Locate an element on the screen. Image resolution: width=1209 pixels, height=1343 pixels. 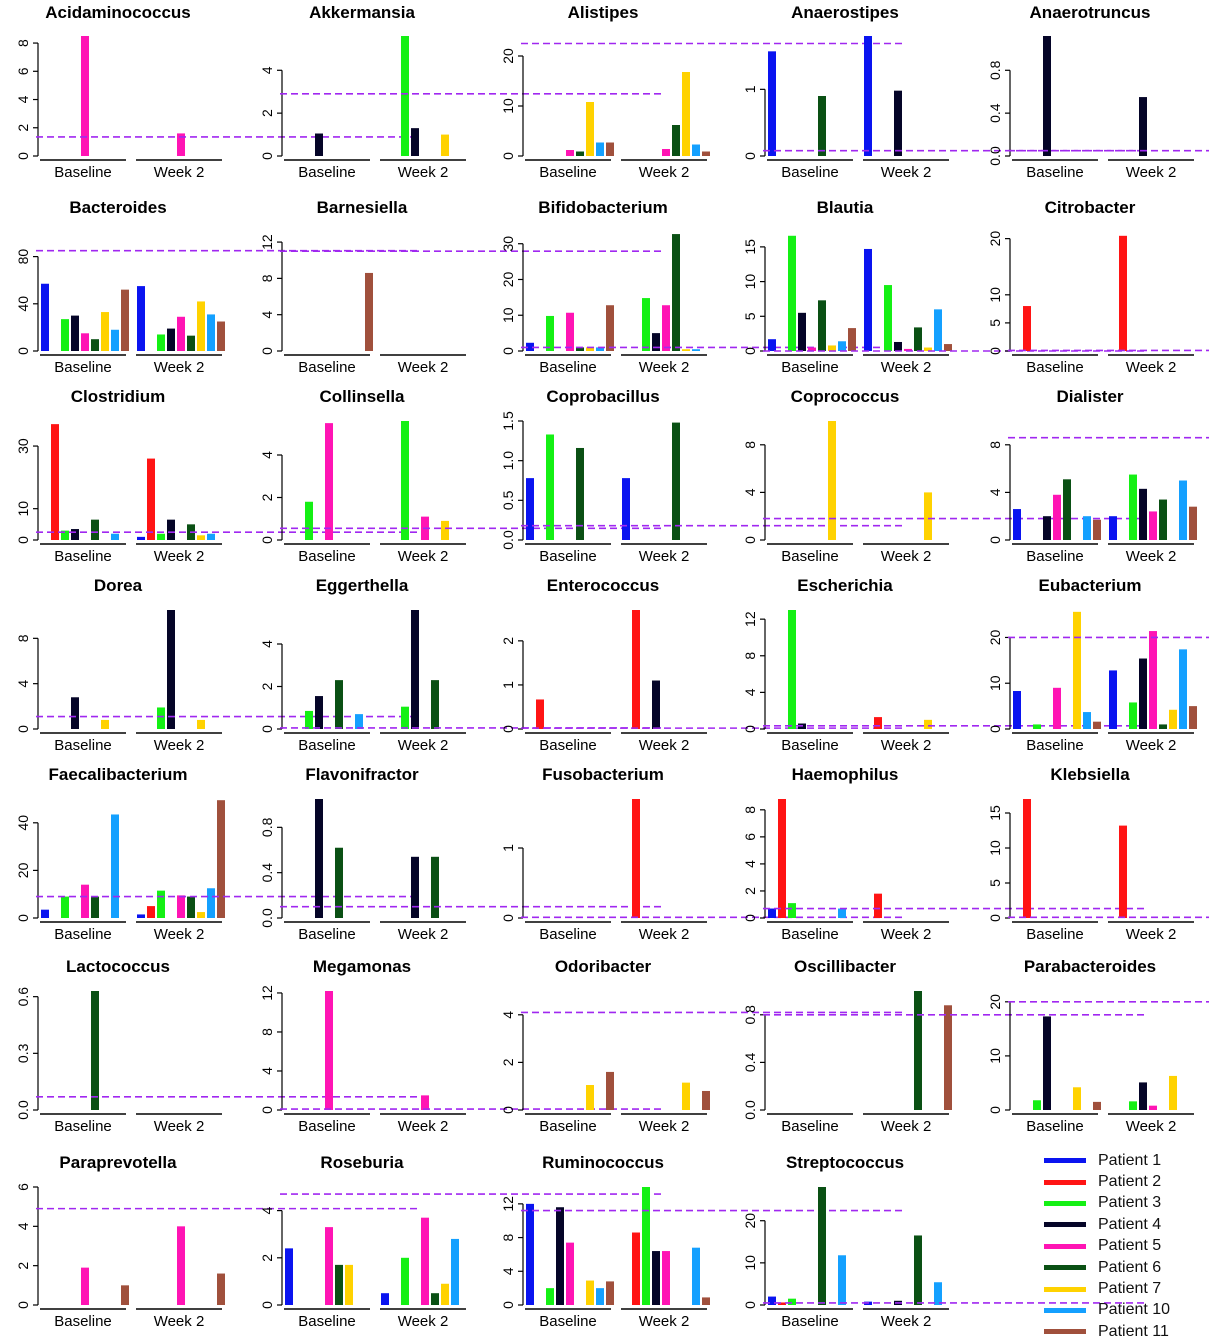
legend-label: Patient 3 is located at coordinates (1130, 1203).